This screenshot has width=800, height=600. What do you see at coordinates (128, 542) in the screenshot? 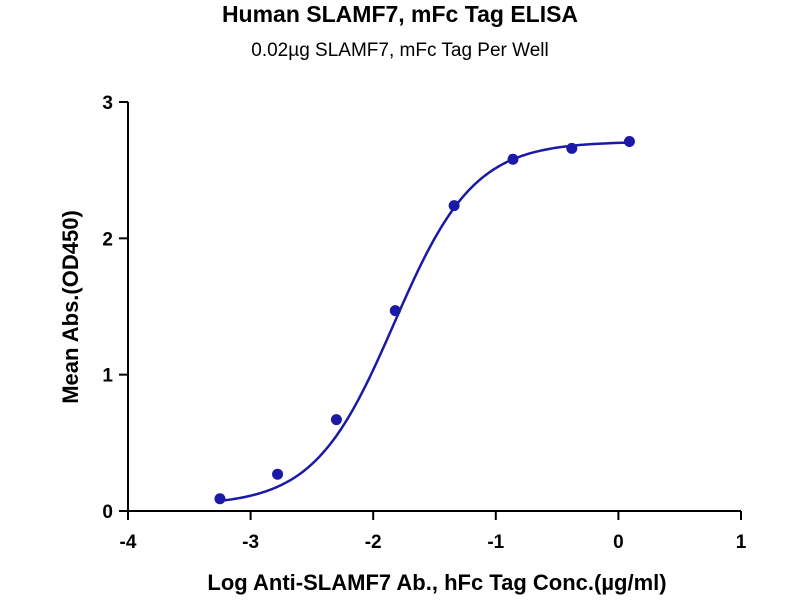
I see `x-tick-label: -4` at bounding box center [128, 542].